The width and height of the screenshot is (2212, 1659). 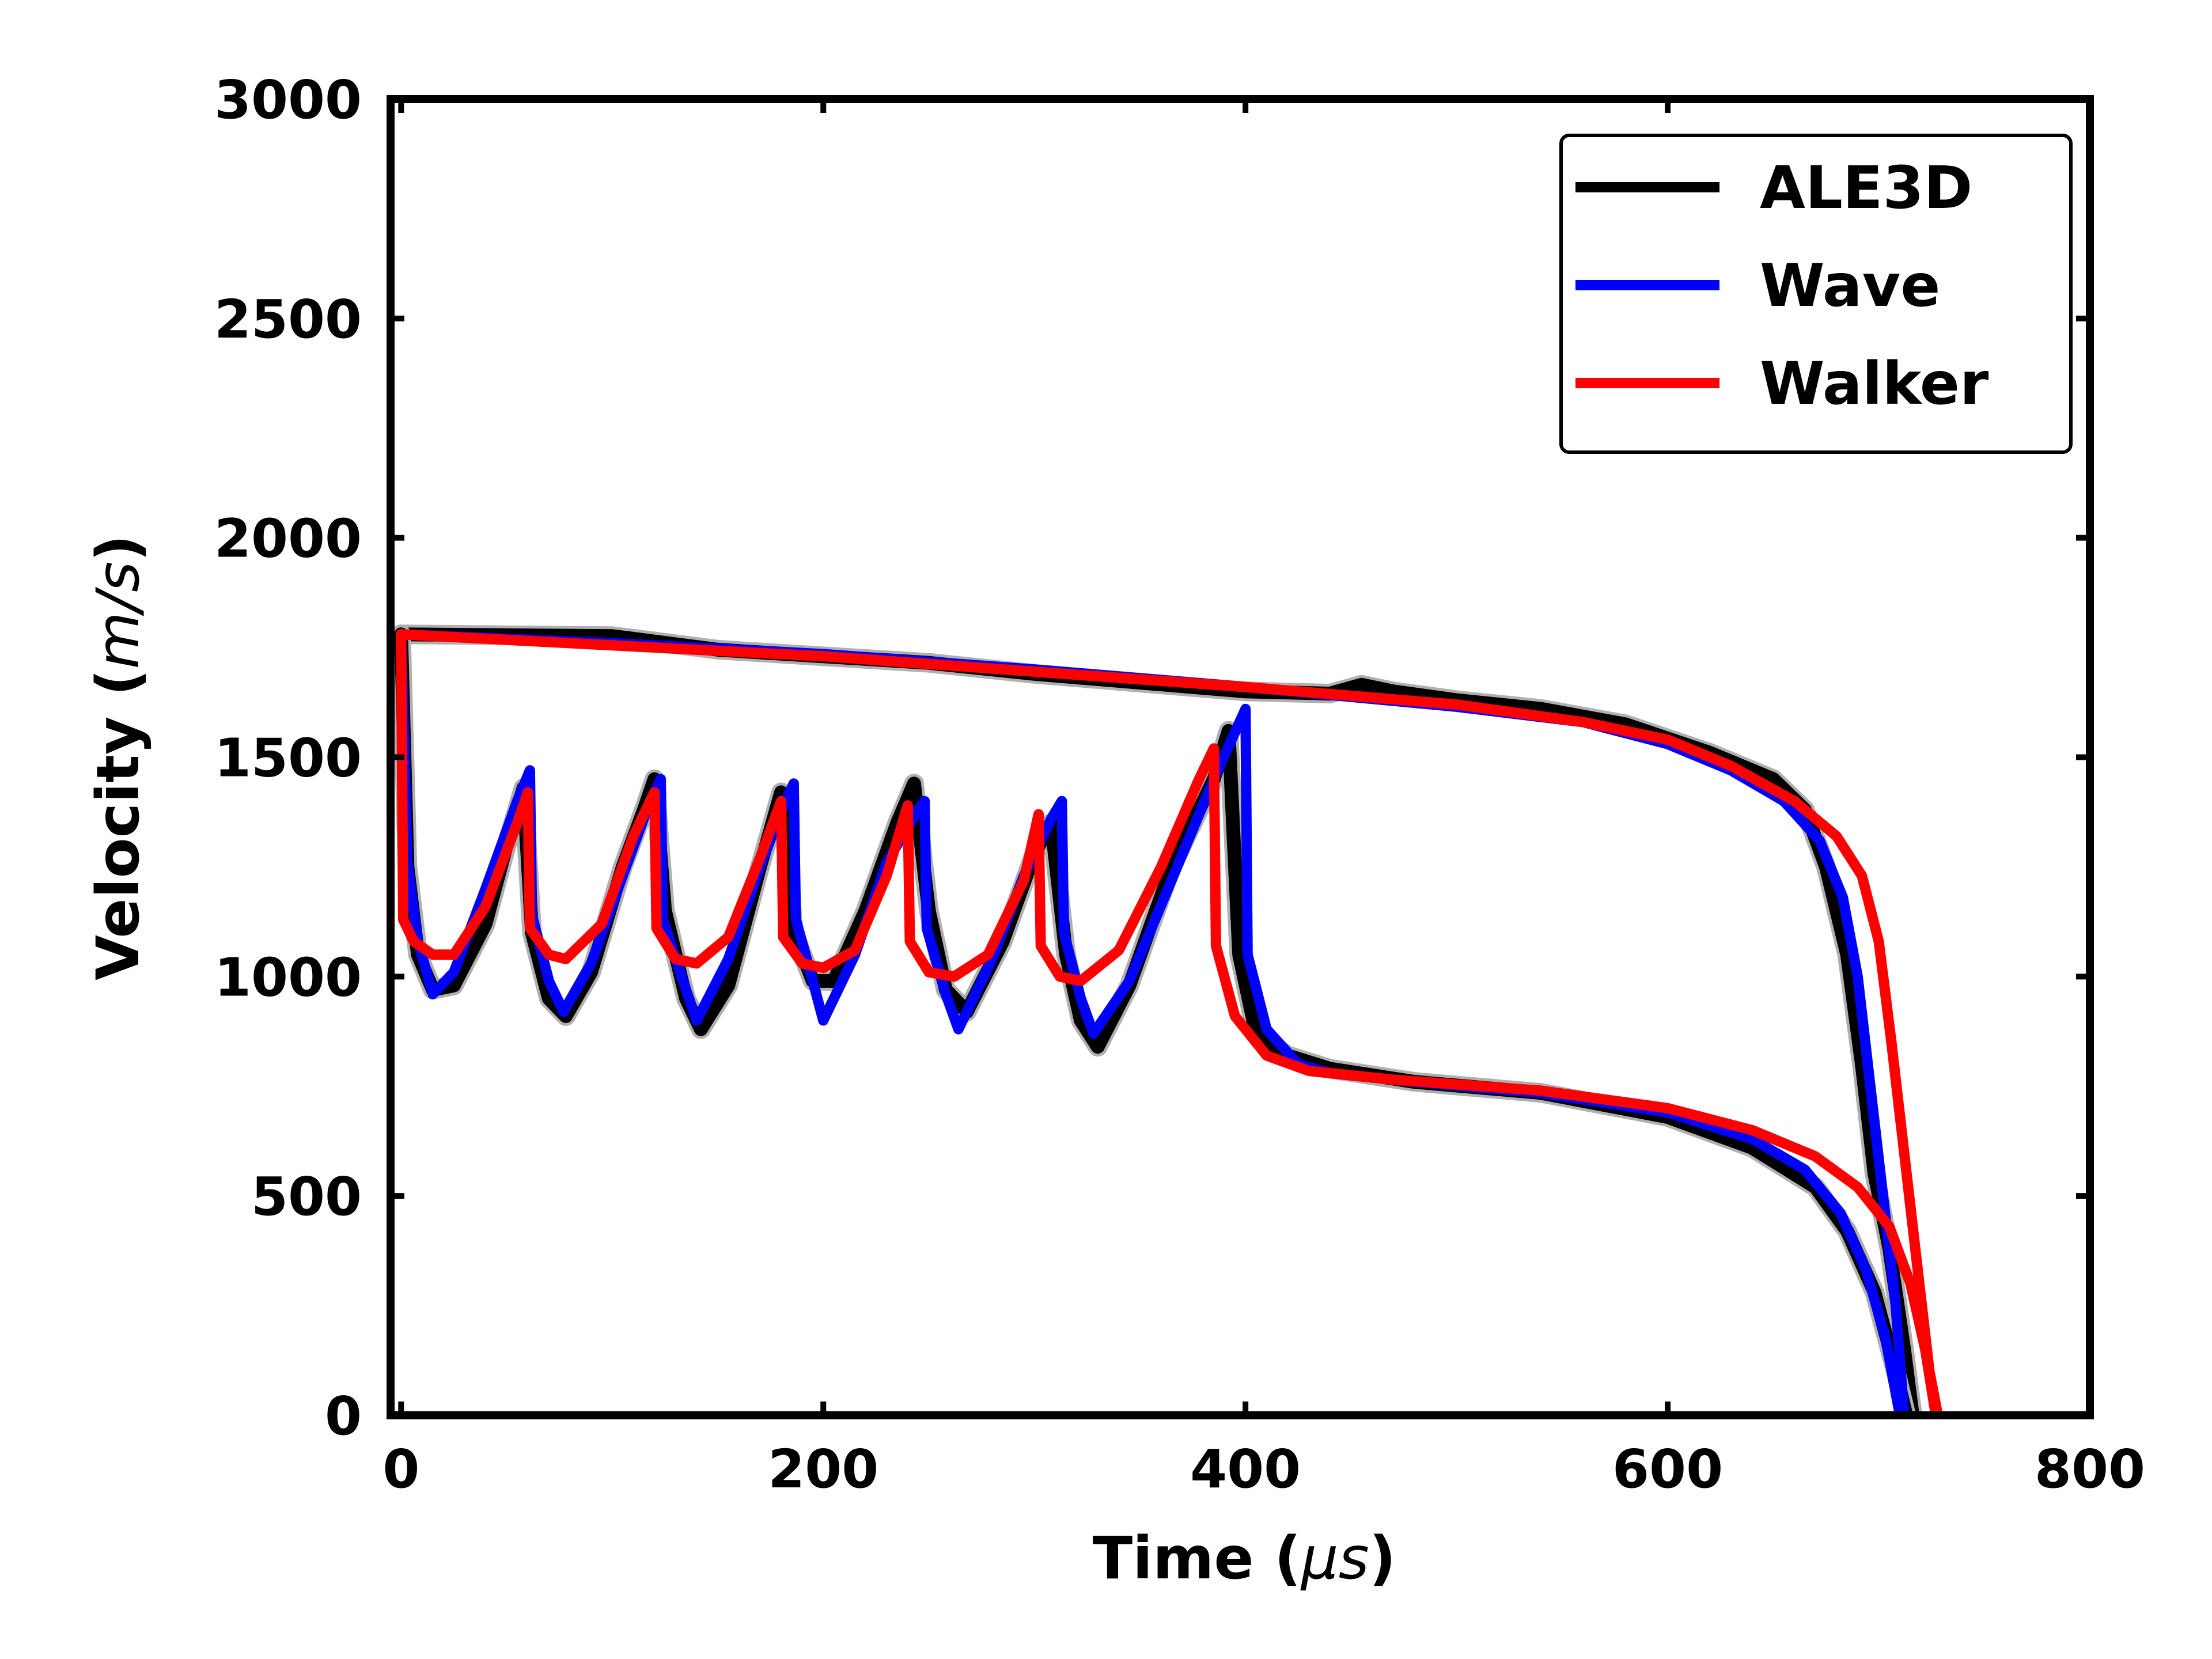 What do you see at coordinates (288, 319) in the screenshot?
I see `y-tick-label-2500: 2500` at bounding box center [288, 319].